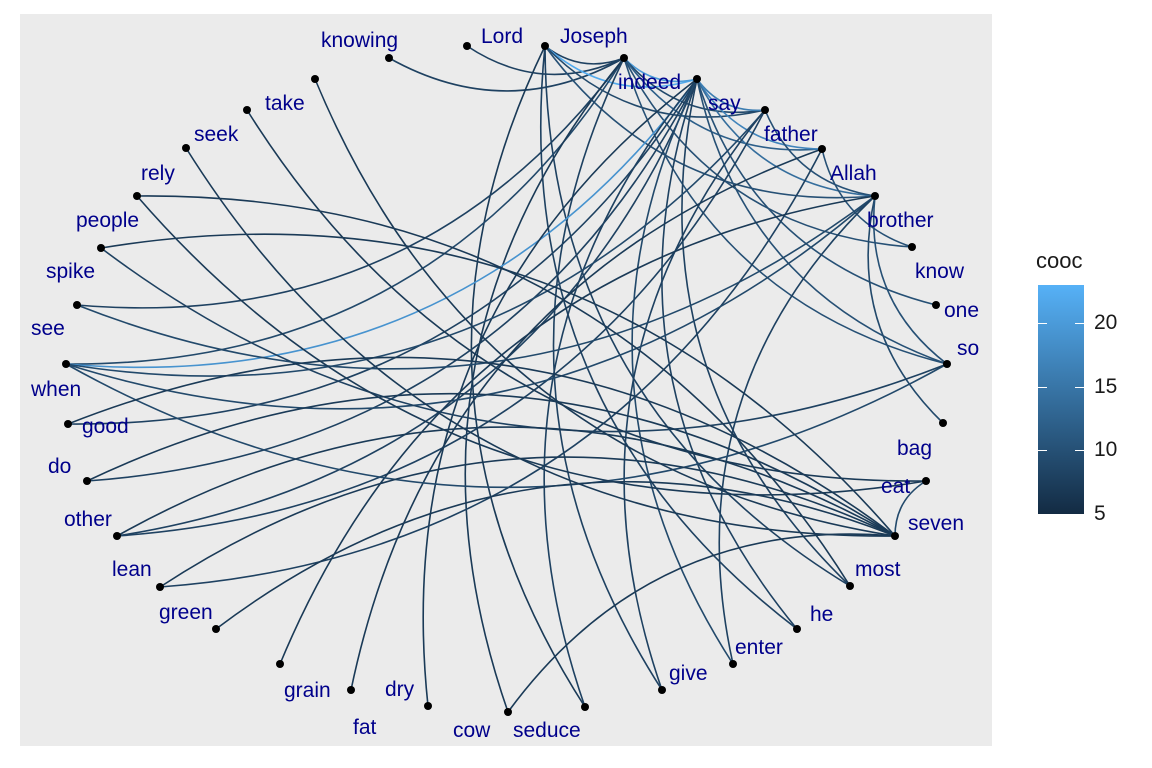 This screenshot has height=768, width=1152. I want to click on node-label-so: so, so click(968, 348).